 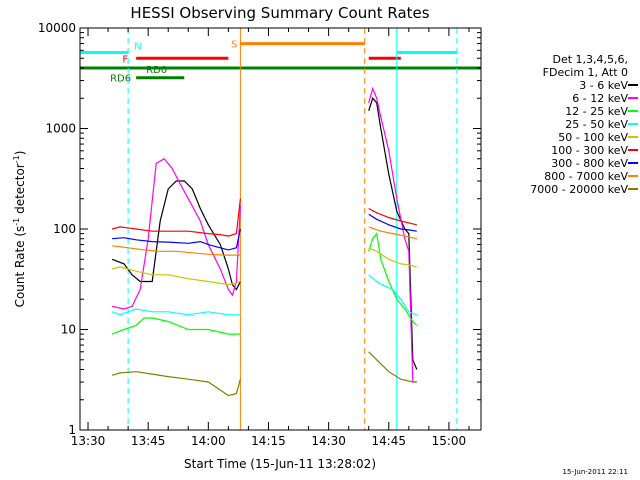 I want to click on timestamp: 15-Jun-2011 22:11, so click(x=596, y=472).